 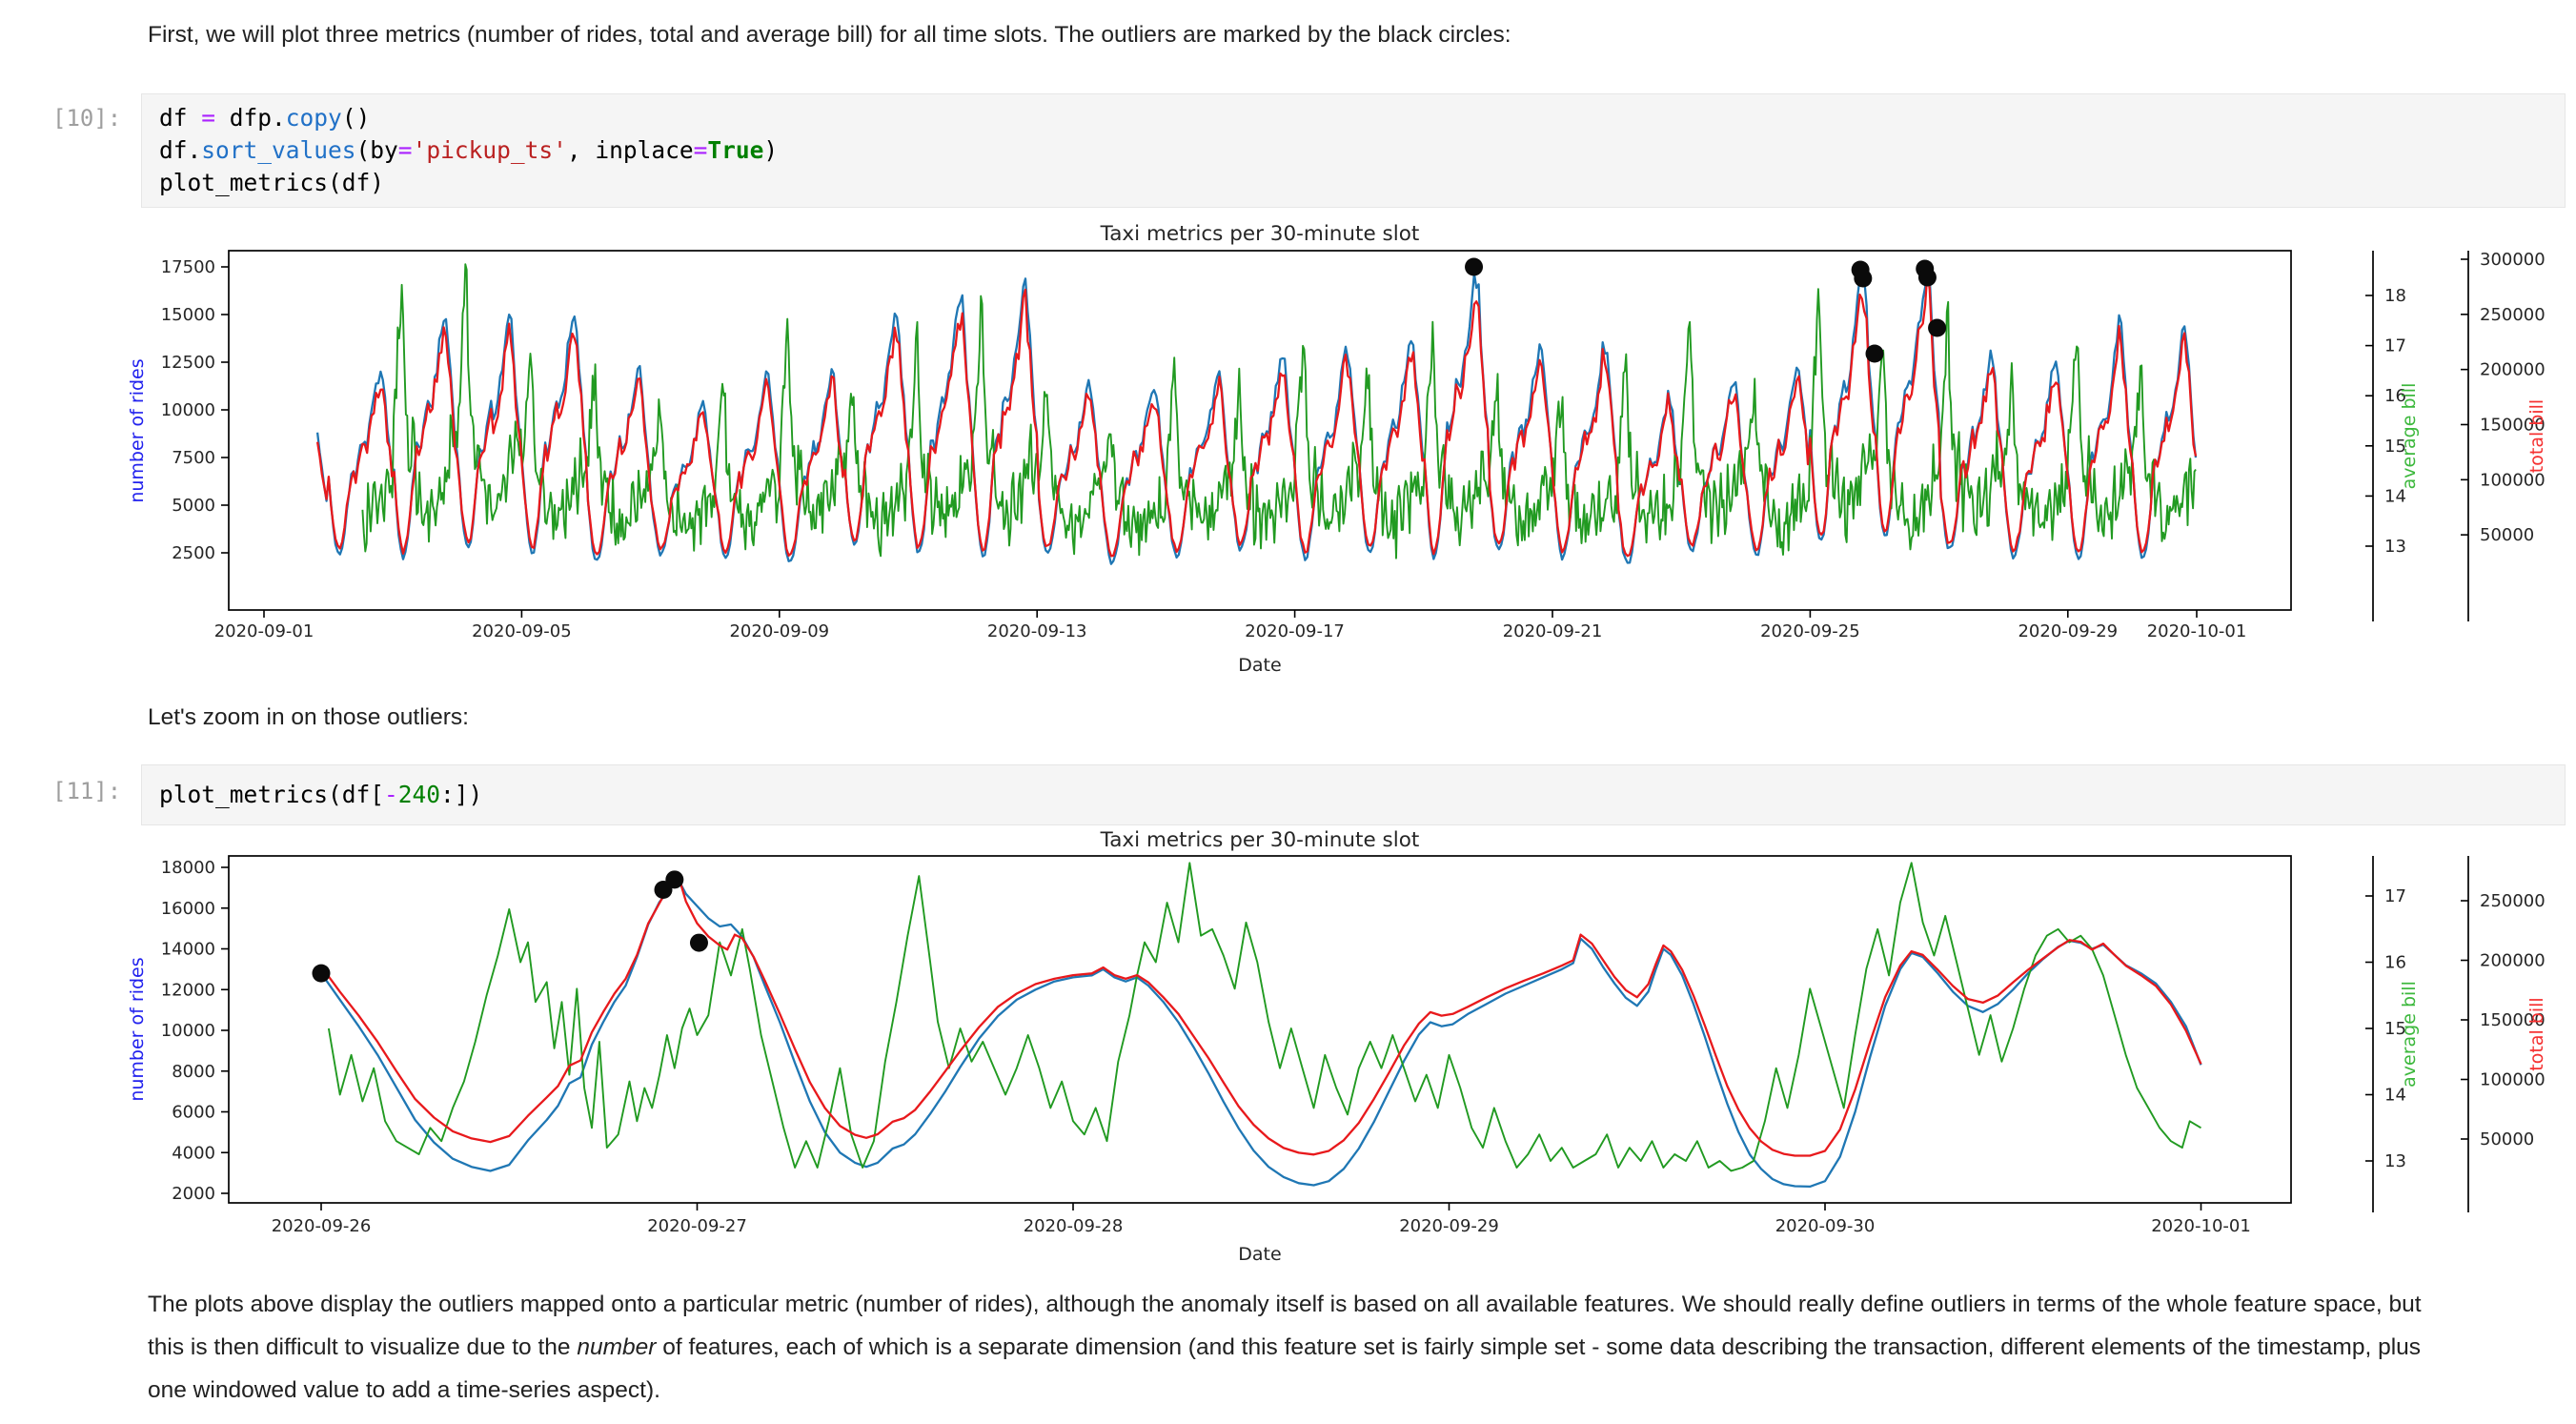 I want to click on cell-prompt-10: [10]:, so click(x=87, y=118).